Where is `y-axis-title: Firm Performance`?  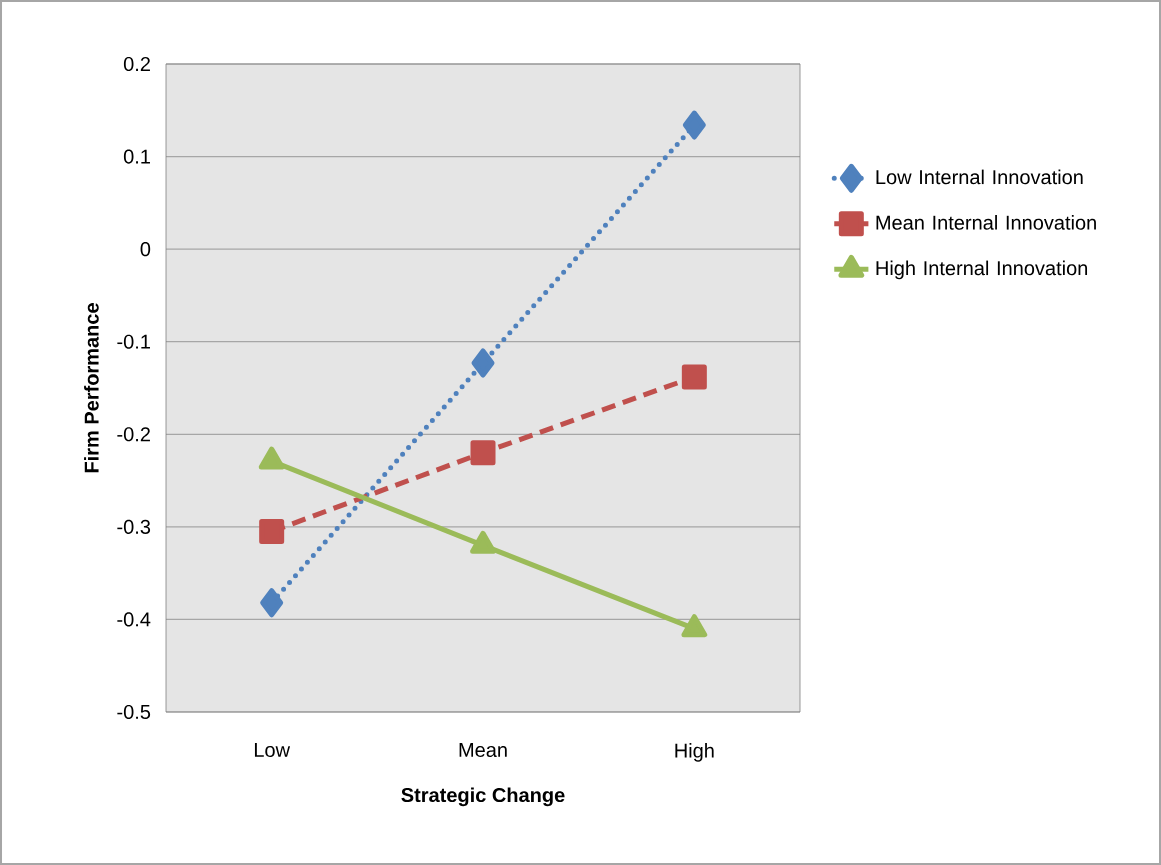 y-axis-title: Firm Performance is located at coordinates (91, 388).